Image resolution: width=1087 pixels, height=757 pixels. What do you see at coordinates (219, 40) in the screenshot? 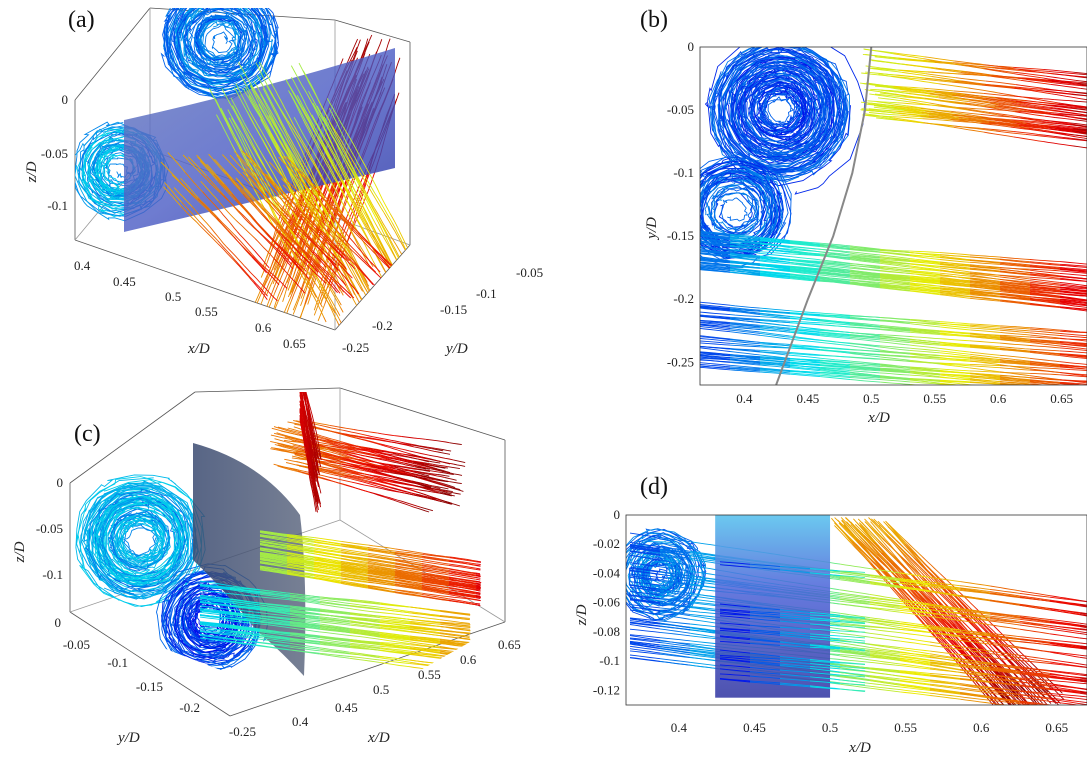
I see `a-vortex-line` at bounding box center [219, 40].